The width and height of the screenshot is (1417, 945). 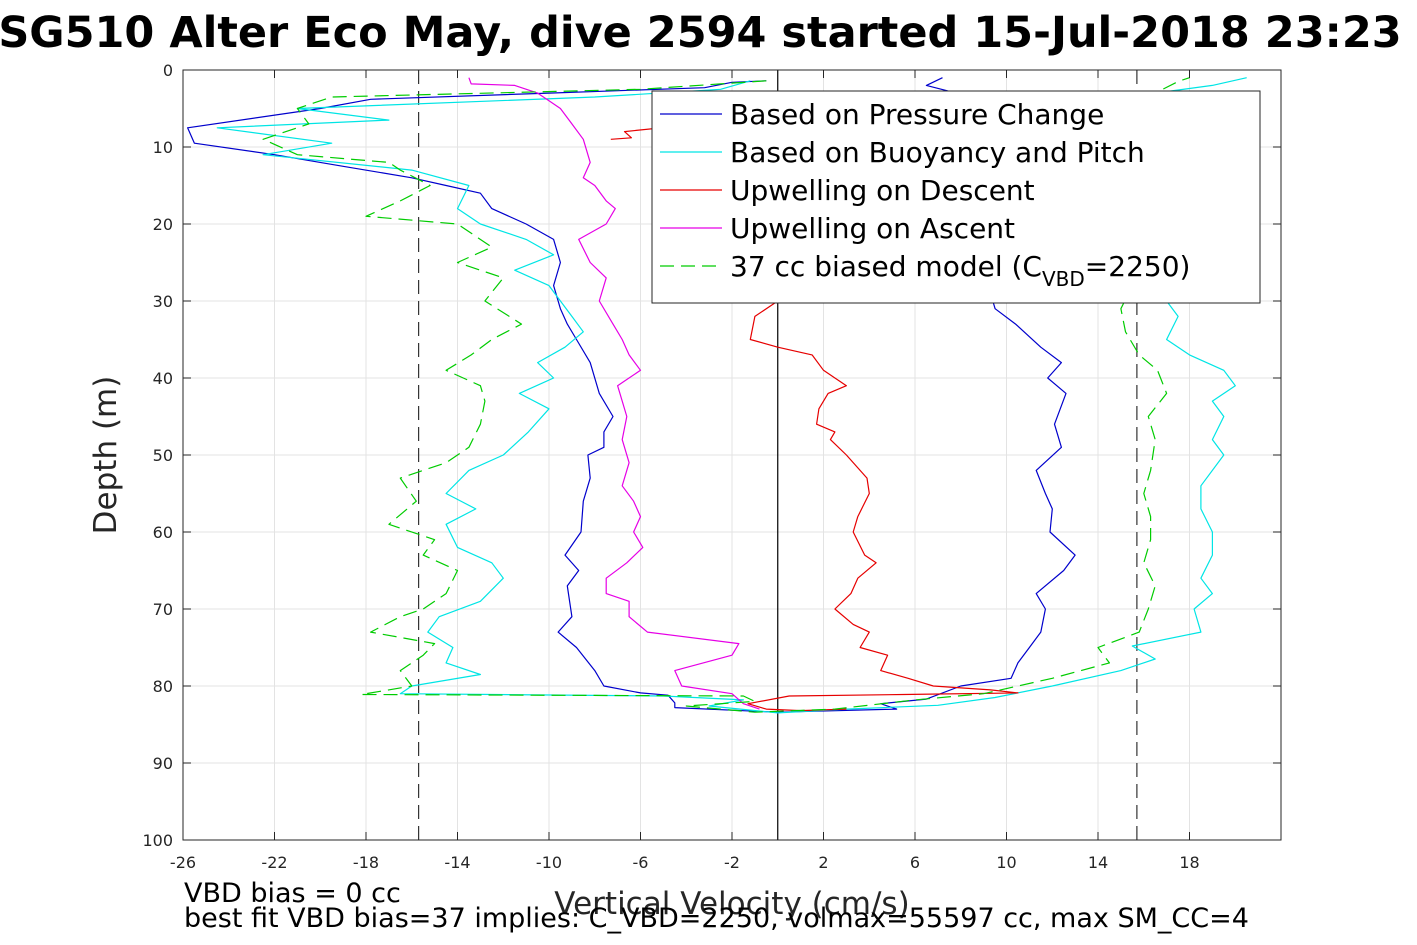 What do you see at coordinates (163, 609) in the screenshot?
I see `y-tick-label: 70` at bounding box center [163, 609].